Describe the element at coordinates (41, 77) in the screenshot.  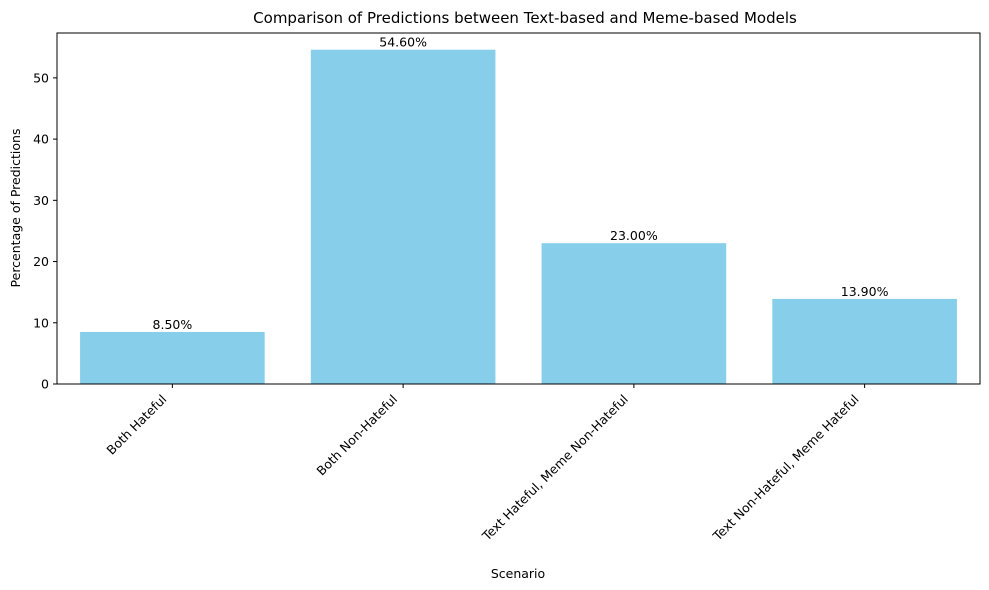
I see `y-tick-label-6: 50` at that location.